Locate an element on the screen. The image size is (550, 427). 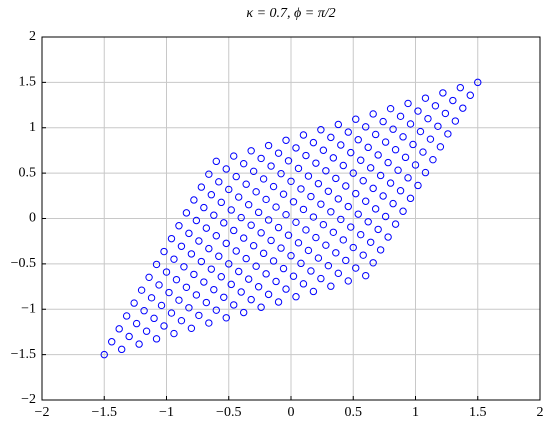
y-tick-label: 1.5 is located at coordinates (28, 82).